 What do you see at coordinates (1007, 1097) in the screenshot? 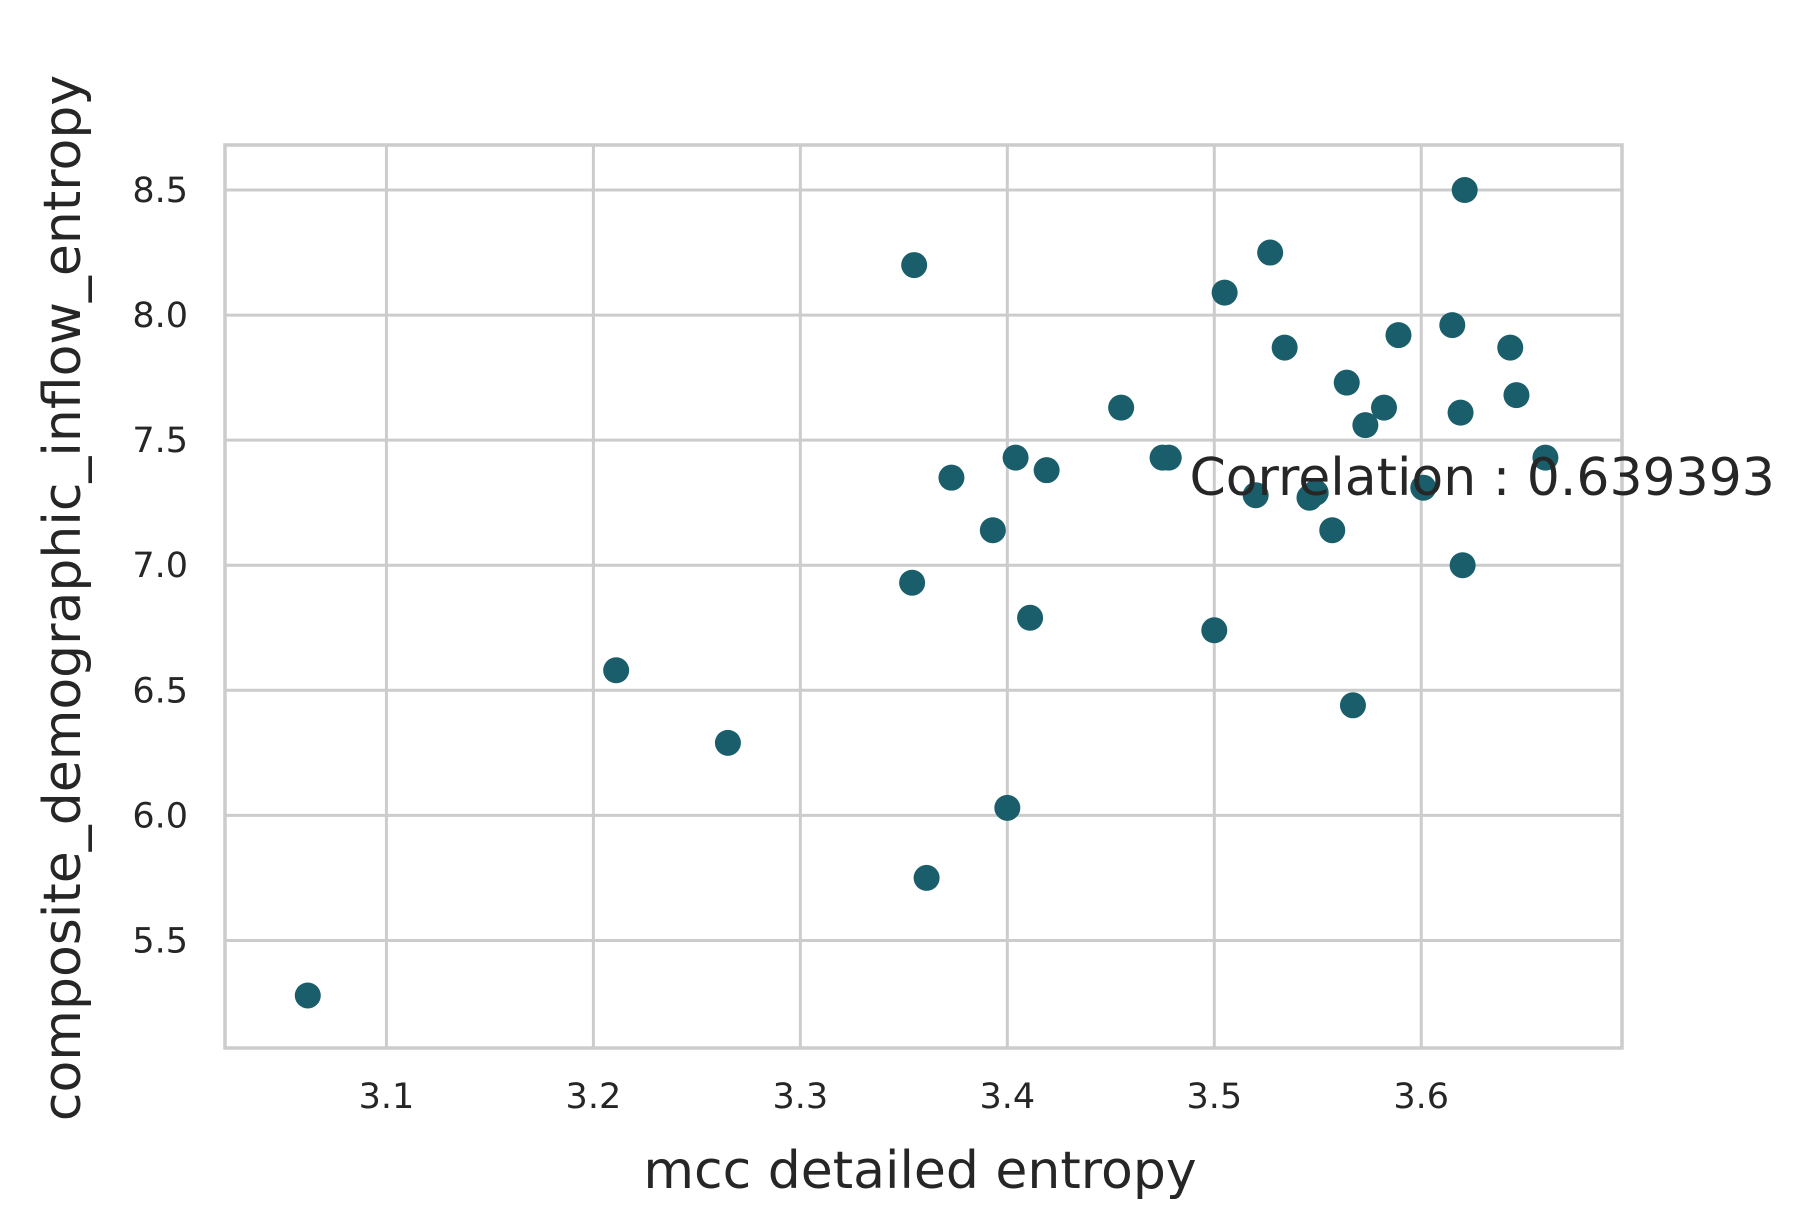
I see `x-tick-label: 3.4` at bounding box center [1007, 1097].